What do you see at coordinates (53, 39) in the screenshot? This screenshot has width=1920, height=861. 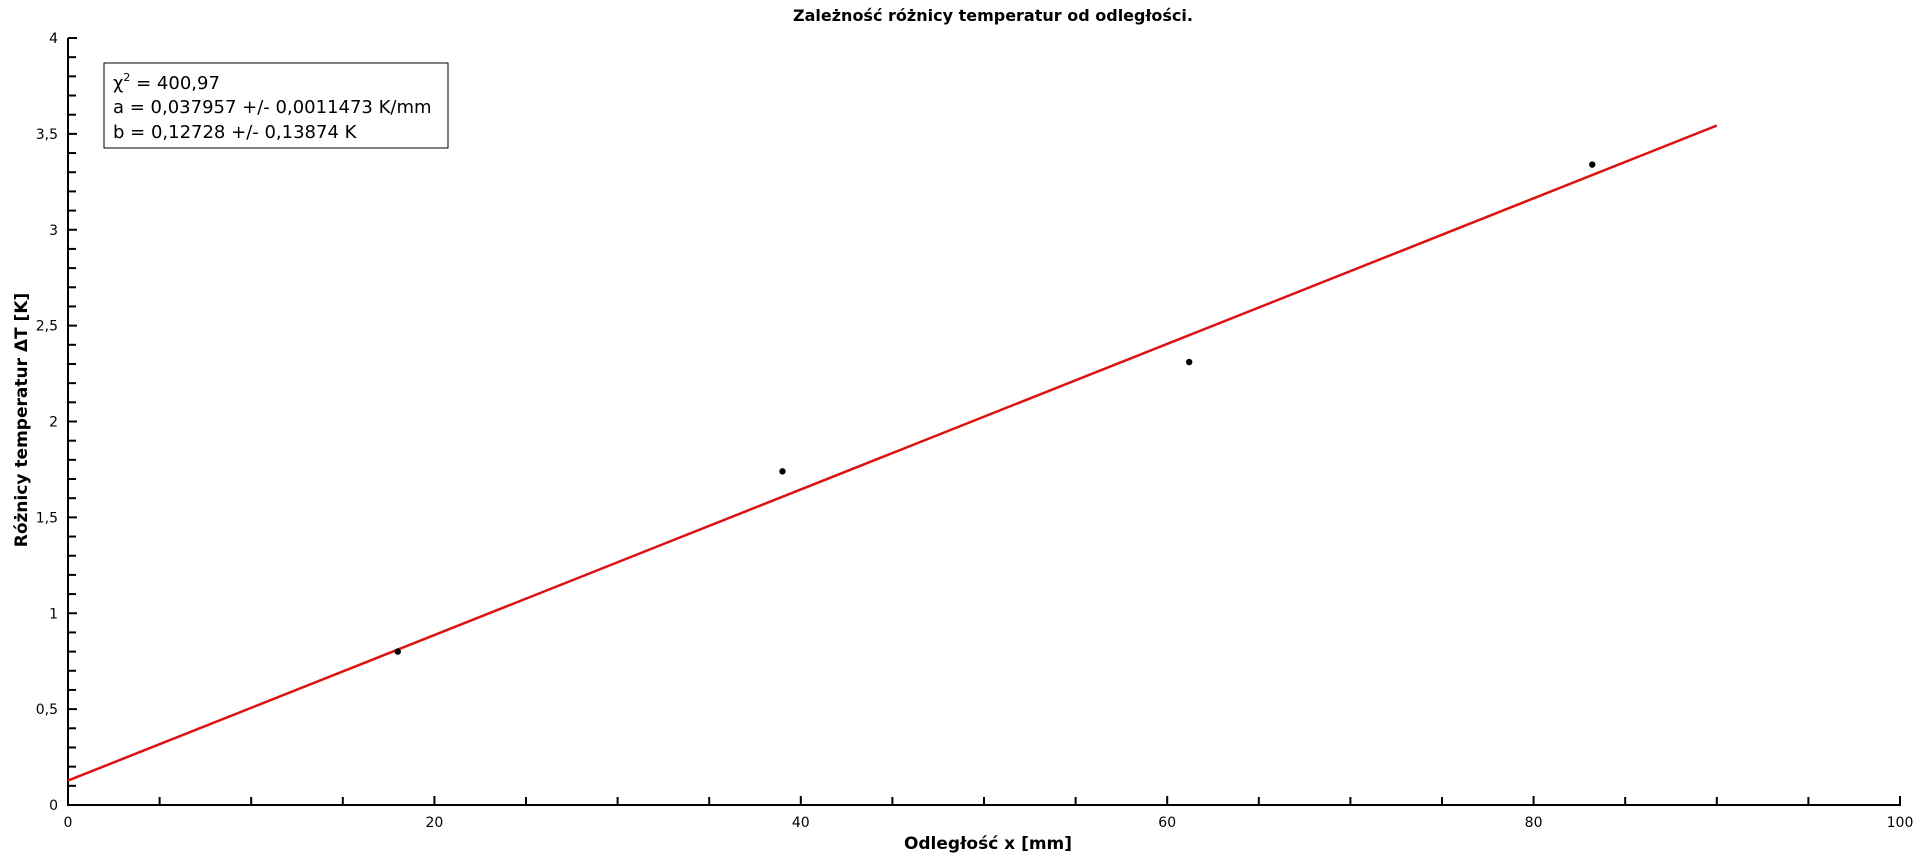 I see `y-tick-label: 4` at bounding box center [53, 39].